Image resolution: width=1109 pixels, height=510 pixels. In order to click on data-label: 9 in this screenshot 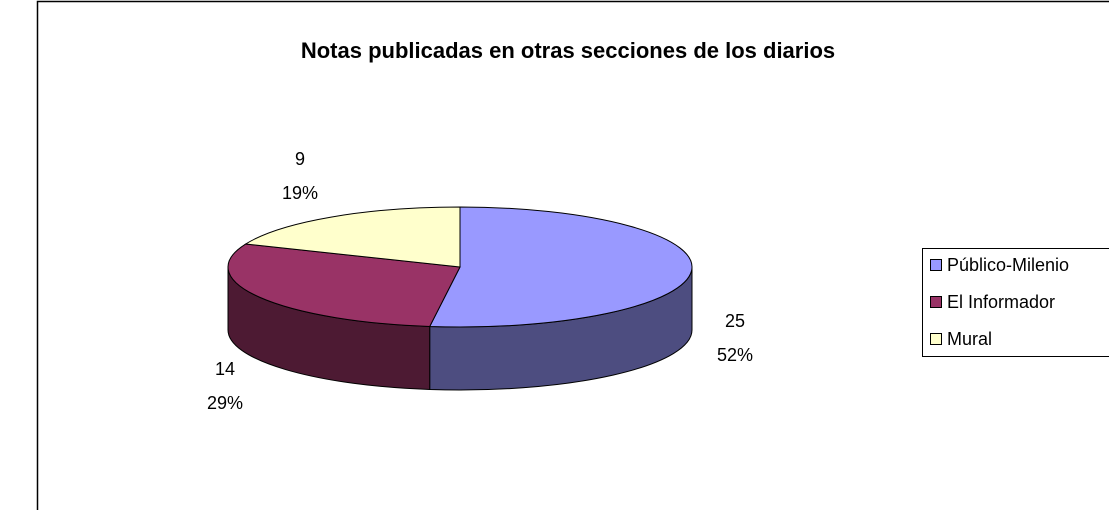, I will do `click(300, 159)`.